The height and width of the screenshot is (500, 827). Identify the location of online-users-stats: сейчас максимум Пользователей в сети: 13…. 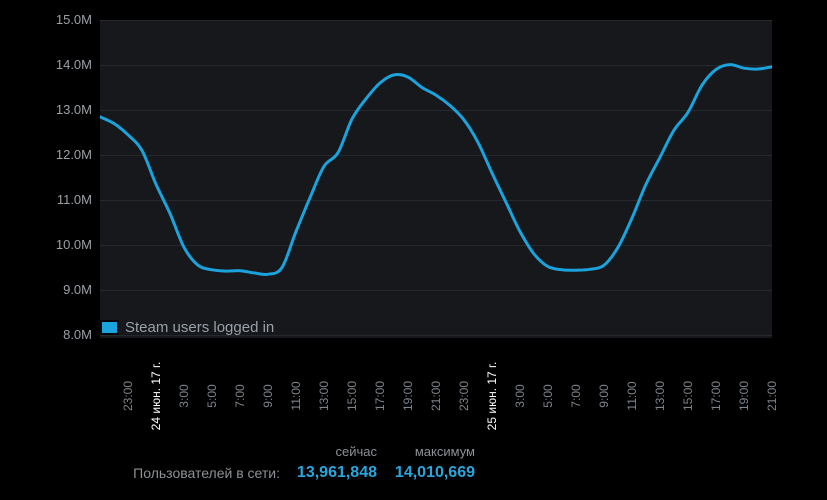
(237, 463).